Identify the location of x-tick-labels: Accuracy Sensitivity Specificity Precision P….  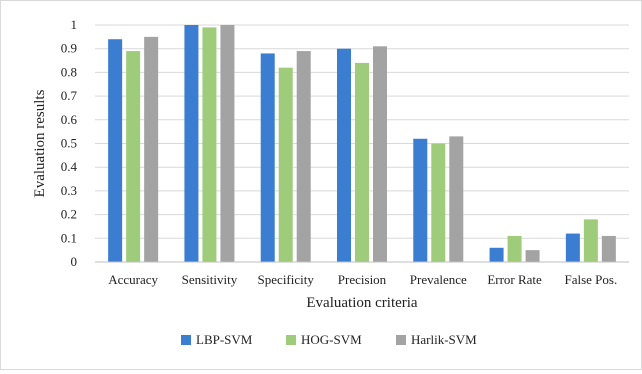
(362, 279).